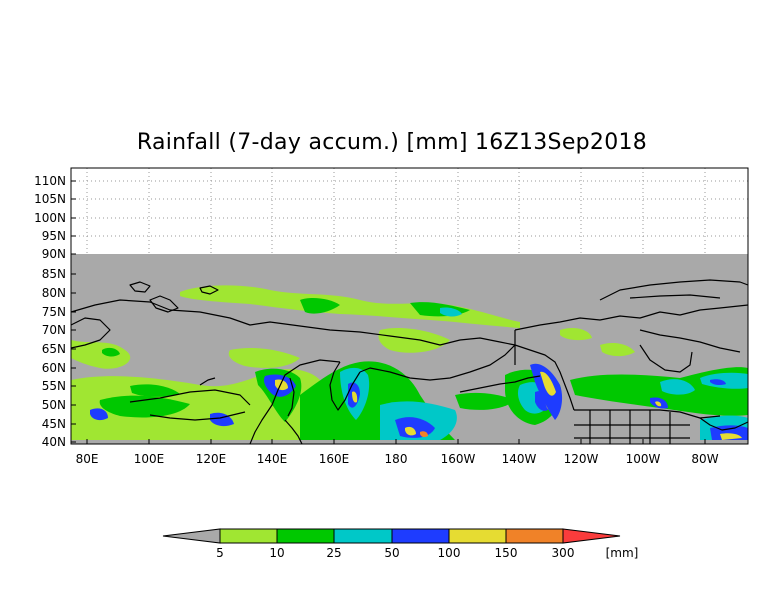  Describe the element at coordinates (50, 218) in the screenshot. I see `lat-label: 100N` at that location.